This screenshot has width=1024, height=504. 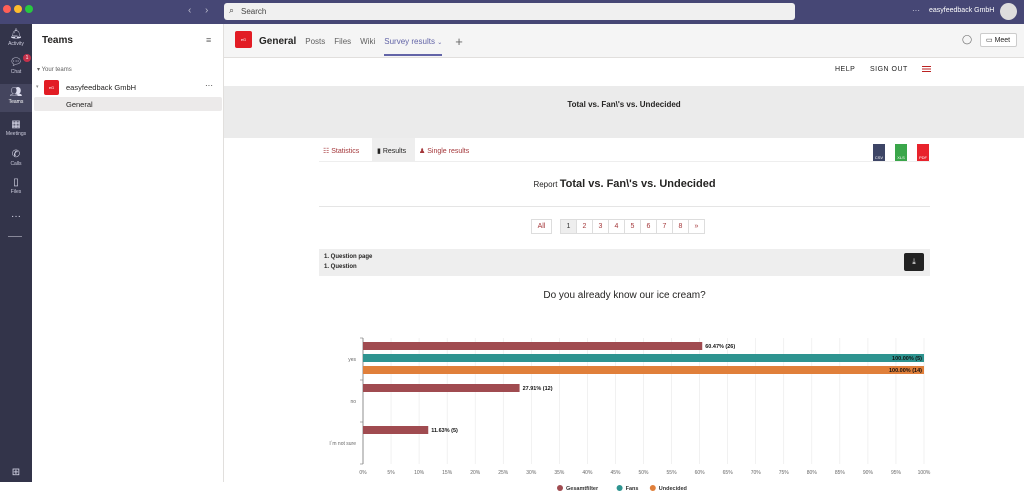 What do you see at coordinates (343, 41) in the screenshot?
I see `tab-files: Files` at bounding box center [343, 41].